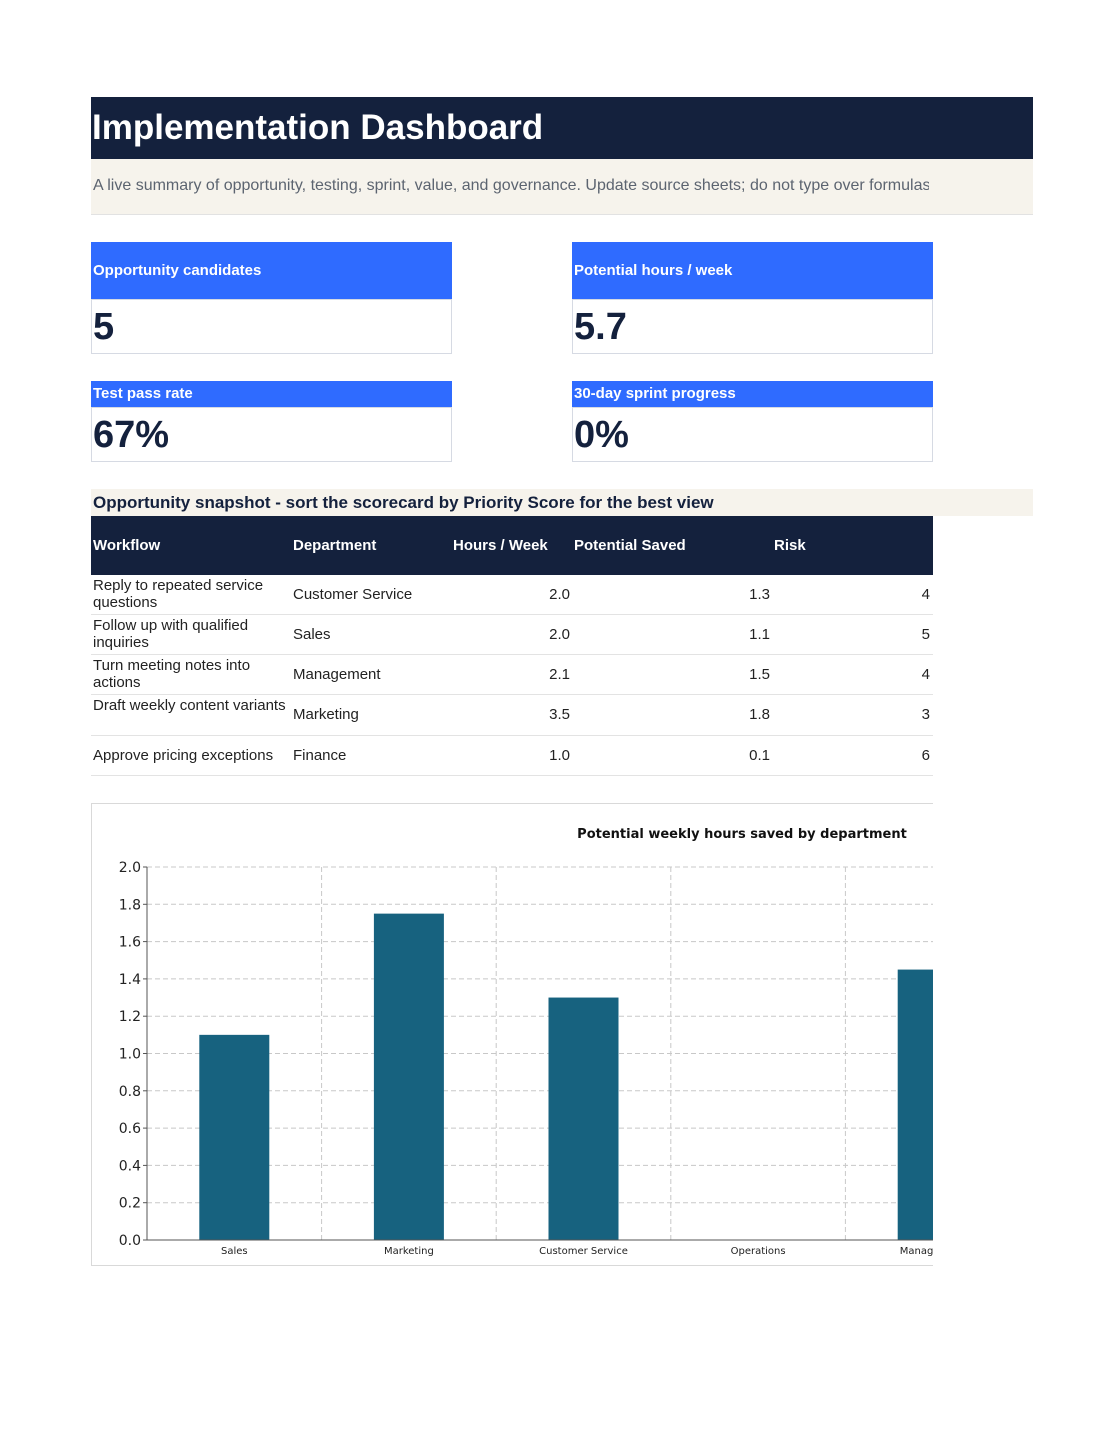 The image size is (1105, 1430). I want to click on chart-y-axis: 0.0 0.2 0.4 0.6 0.8 1.0 1.2 1.4 1.6 1.8 2.0, so click(133, 1054).